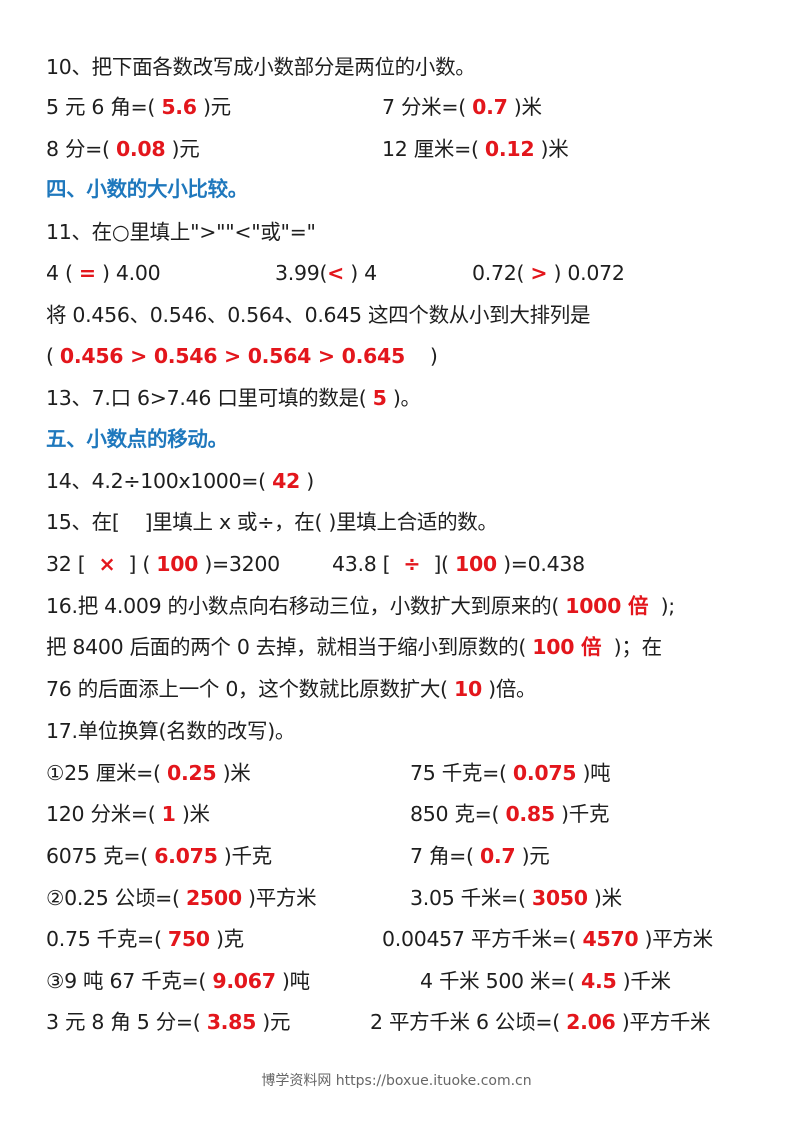  What do you see at coordinates (191, 773) in the screenshot?
I see `answer-text: 0.25` at bounding box center [191, 773].